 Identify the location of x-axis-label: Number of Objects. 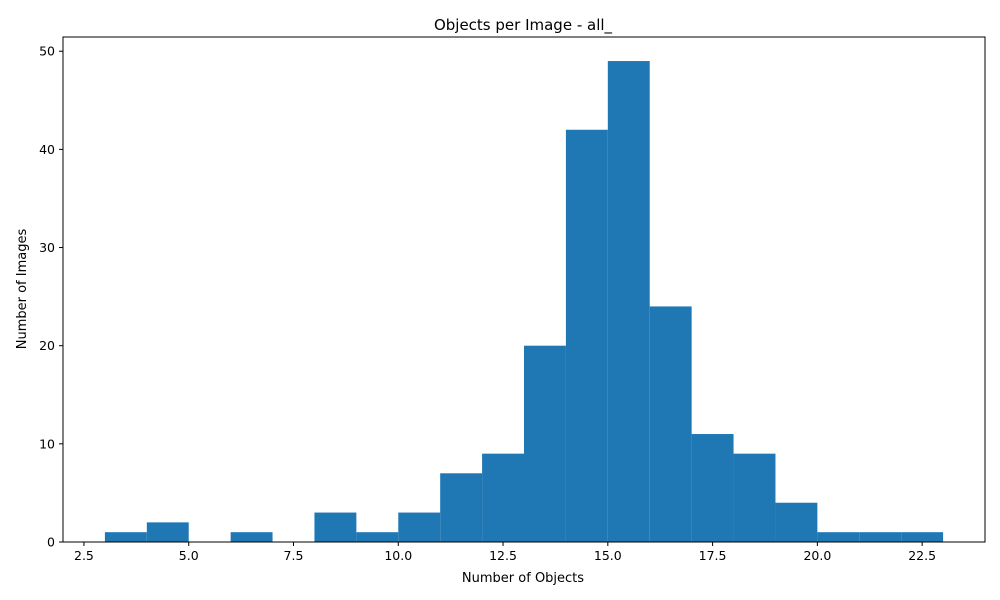
(523, 578).